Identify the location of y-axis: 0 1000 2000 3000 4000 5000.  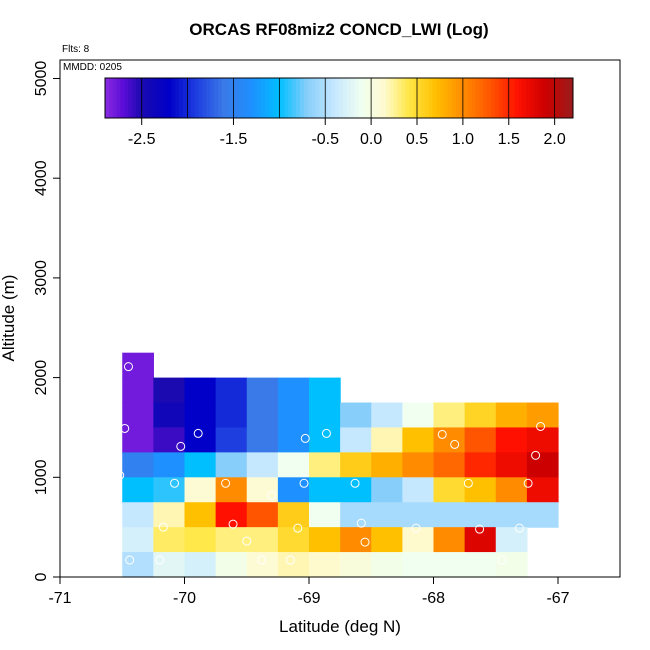
(47, 321).